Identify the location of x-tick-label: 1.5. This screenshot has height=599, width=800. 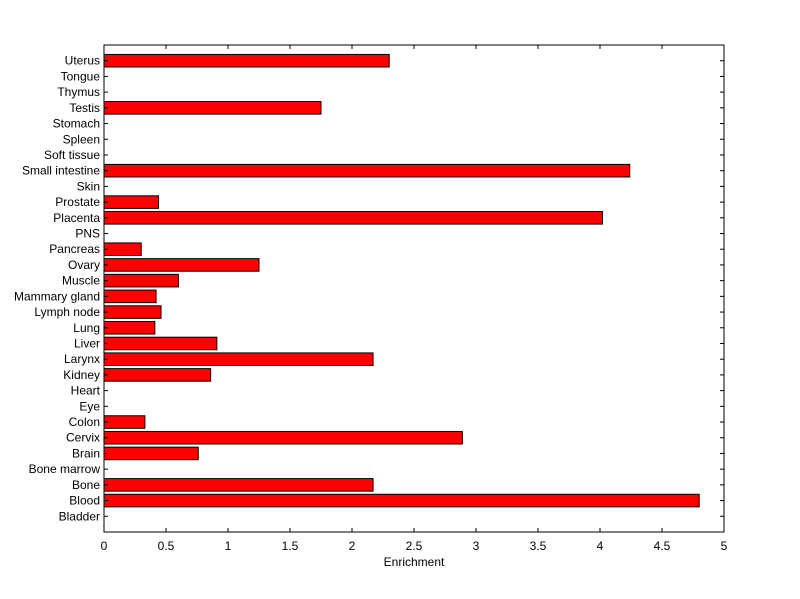
(290, 546).